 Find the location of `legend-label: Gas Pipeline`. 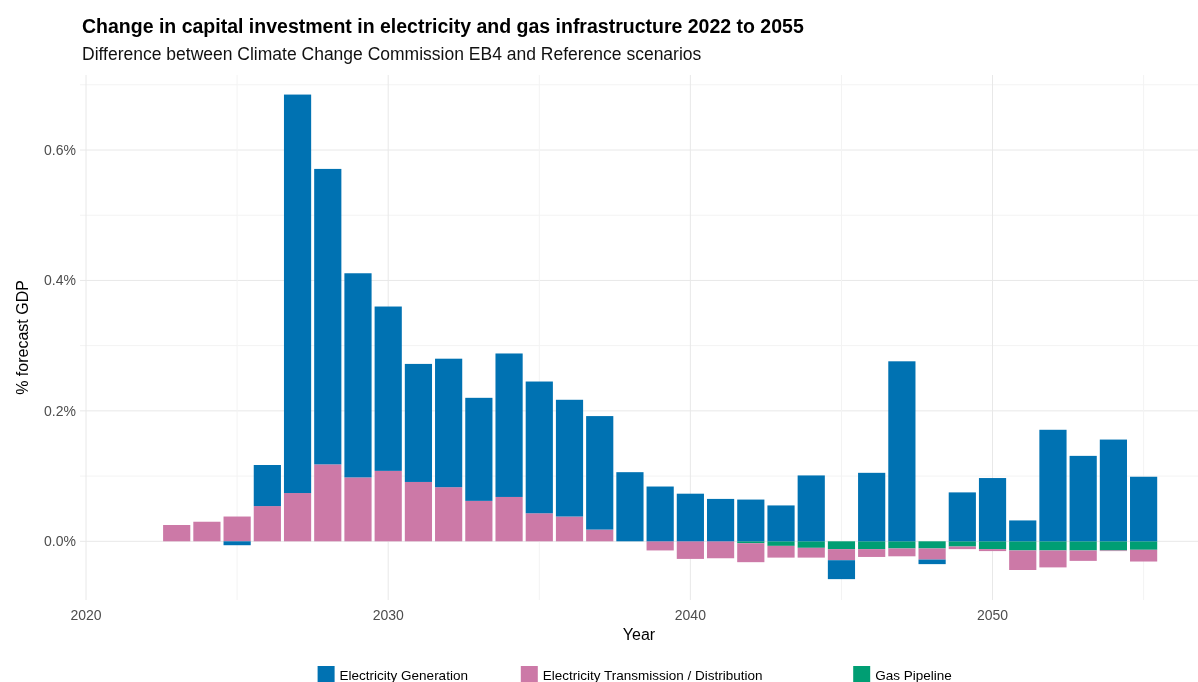

legend-label: Gas Pipeline is located at coordinates (913, 675).